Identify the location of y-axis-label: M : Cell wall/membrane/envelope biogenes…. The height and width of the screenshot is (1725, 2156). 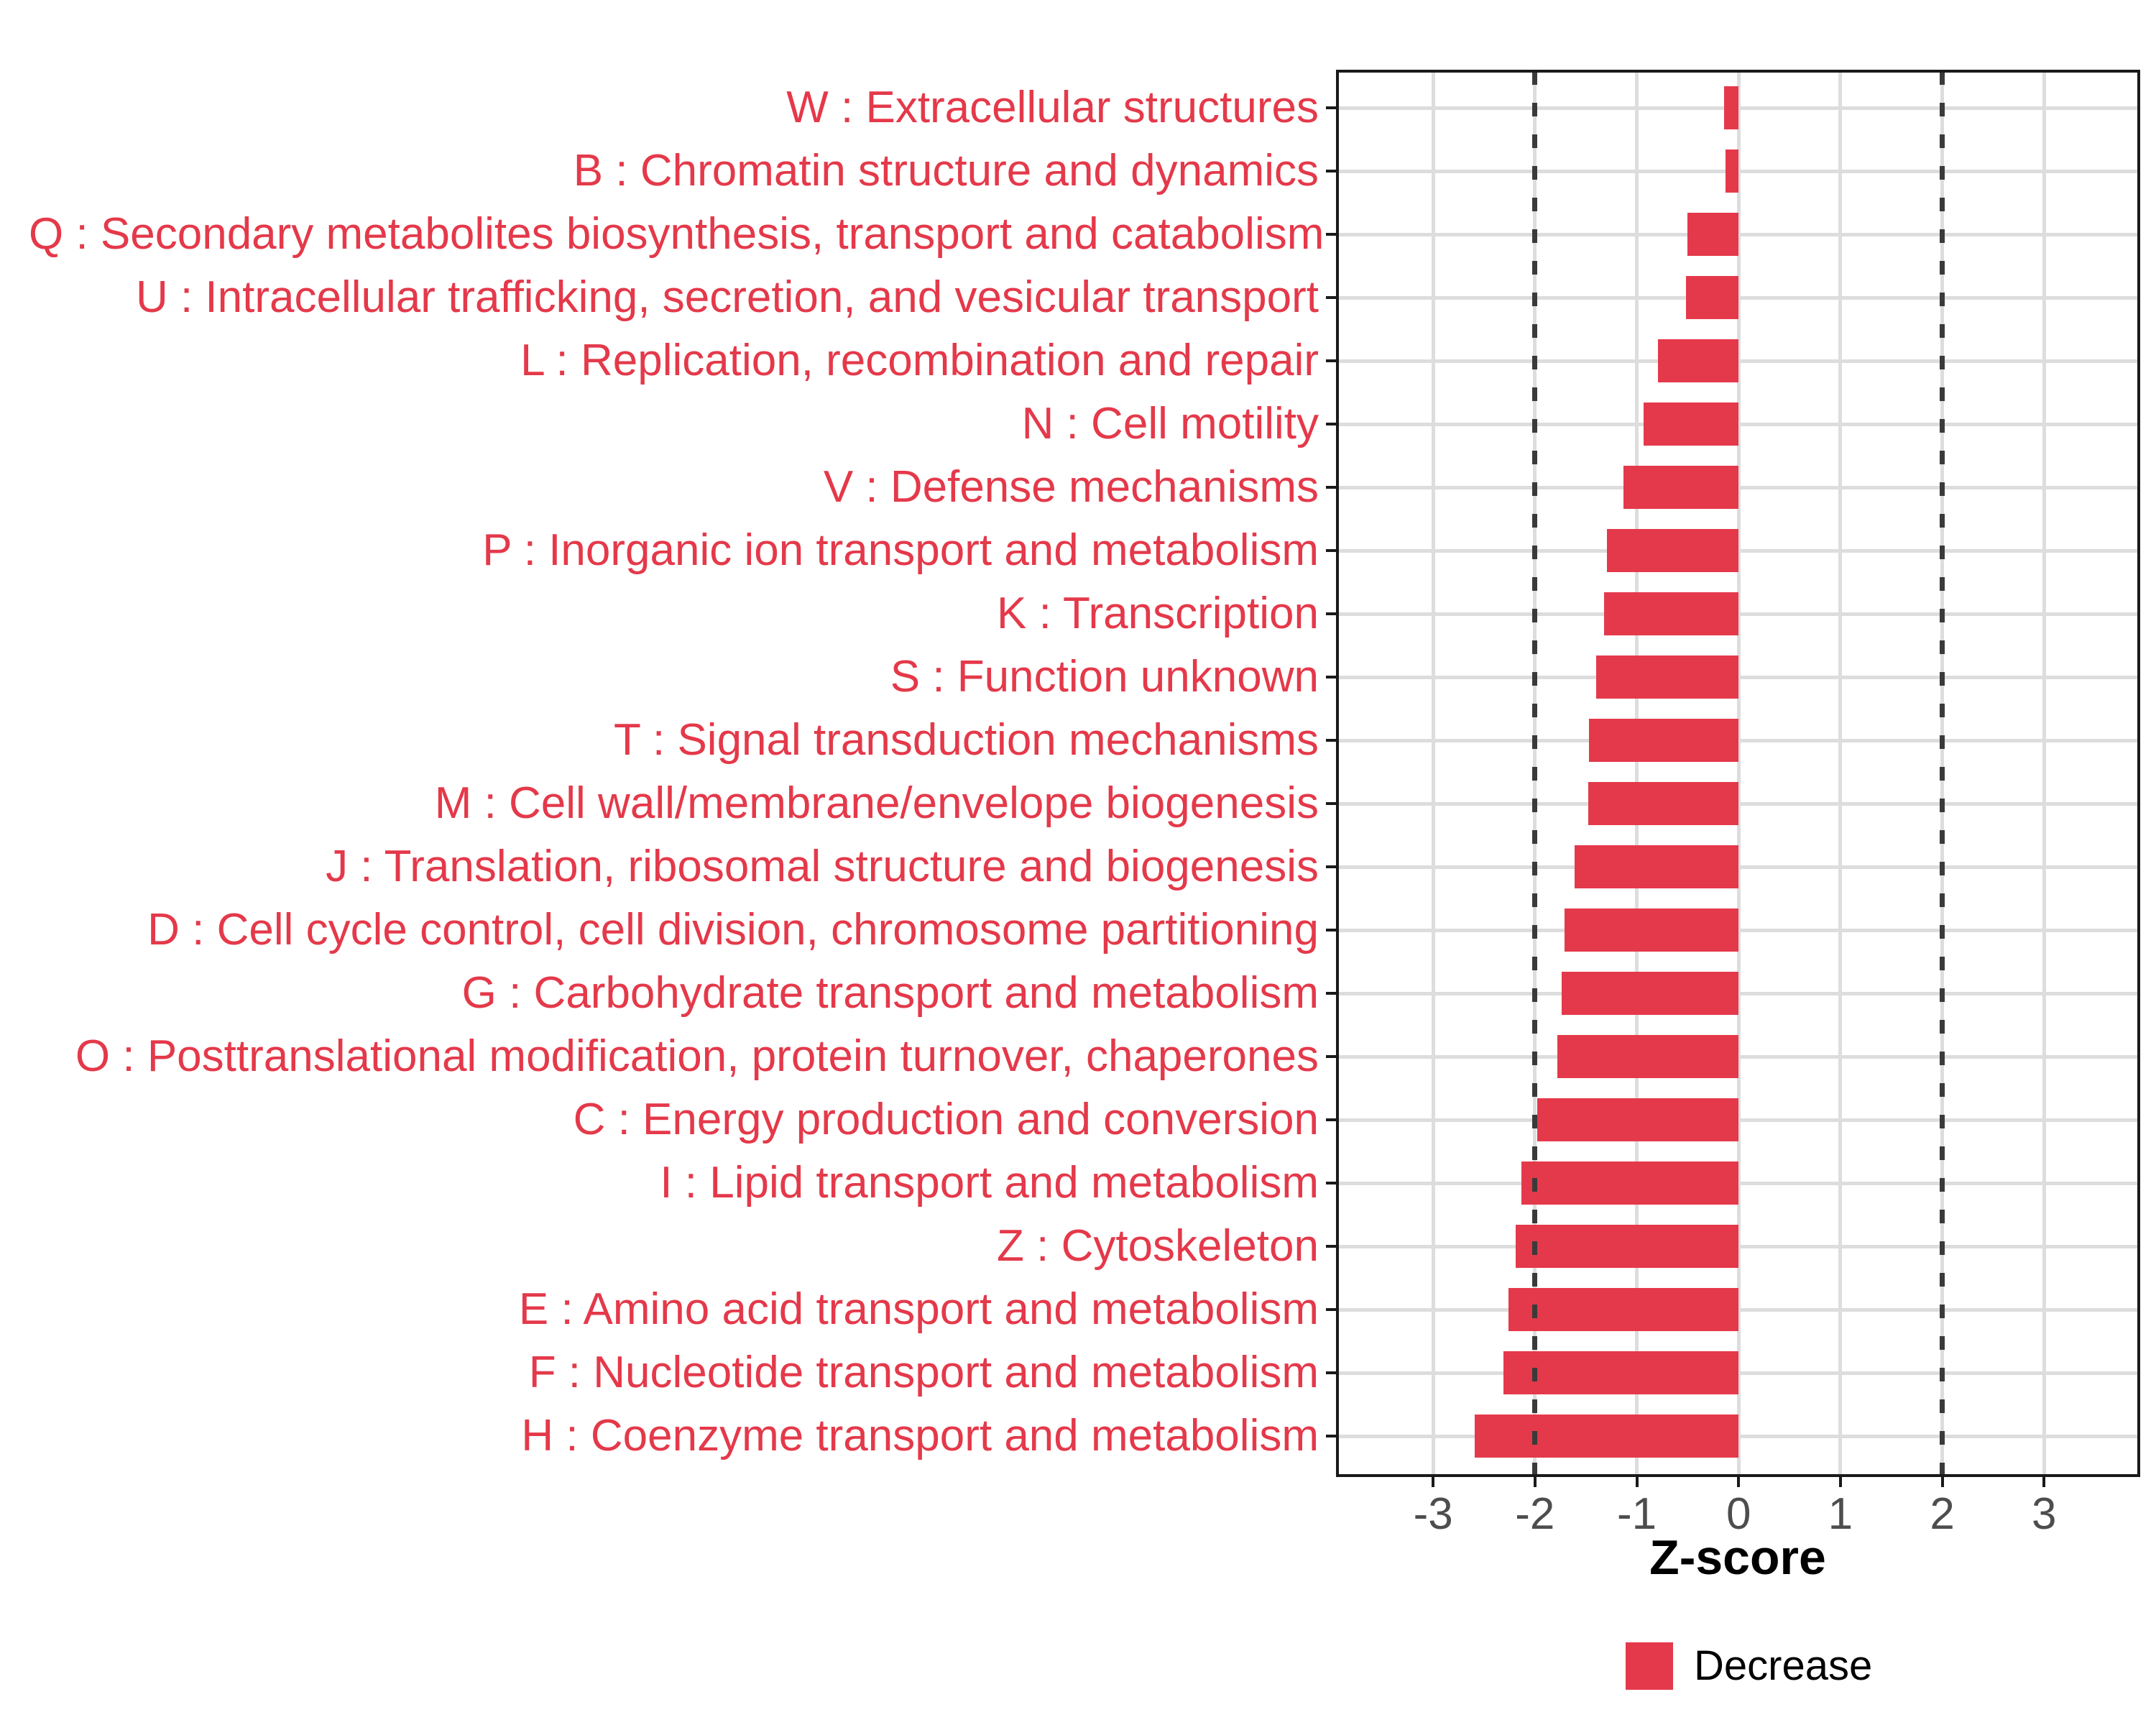
(877, 803).